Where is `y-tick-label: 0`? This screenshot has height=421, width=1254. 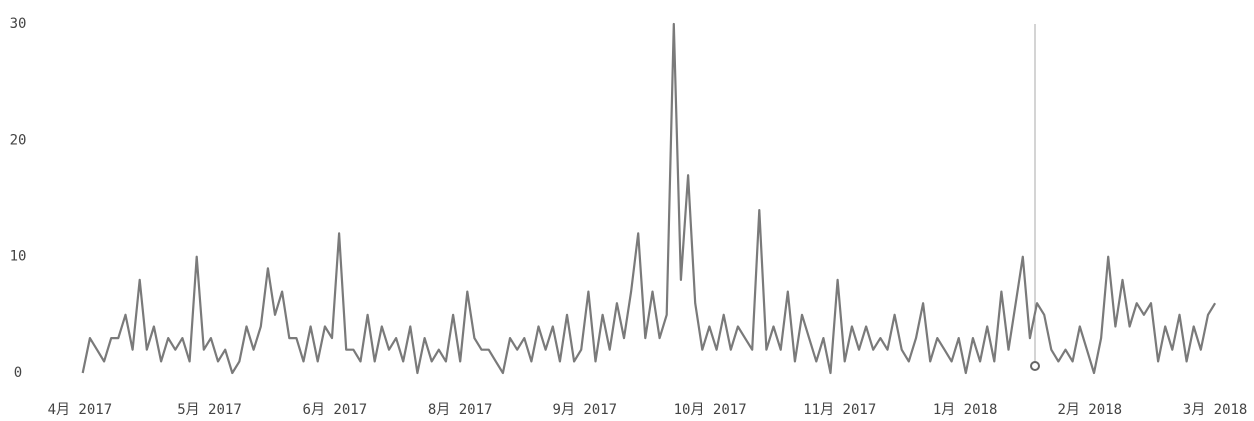 y-tick-label: 0 is located at coordinates (18, 373).